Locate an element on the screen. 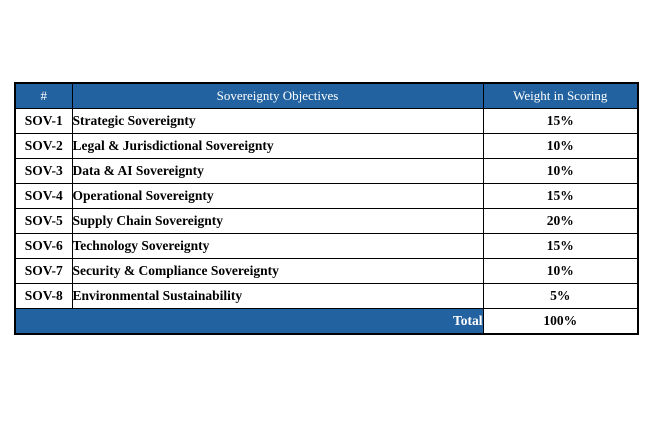 The image size is (650, 433). row-objective: Security & Compliance Sovereignty is located at coordinates (277, 271).